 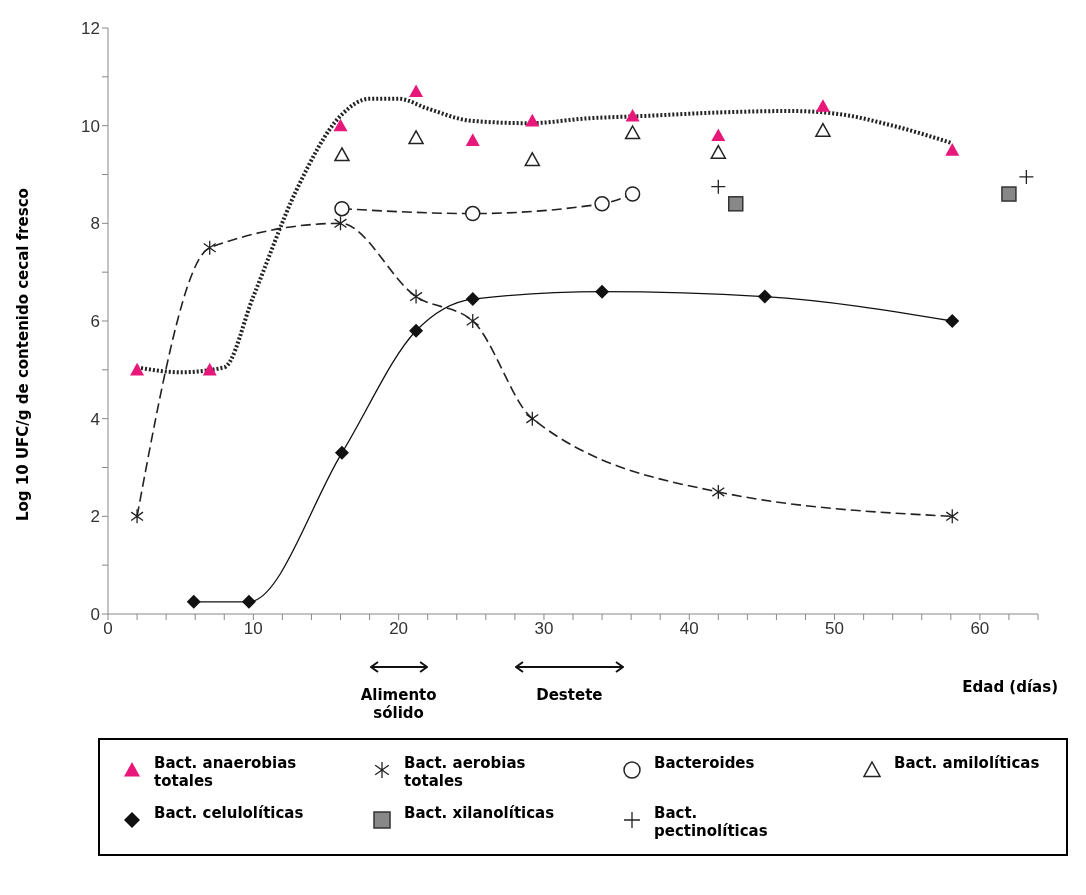 I want to click on text: Alimento sólido, so click(x=398, y=704).